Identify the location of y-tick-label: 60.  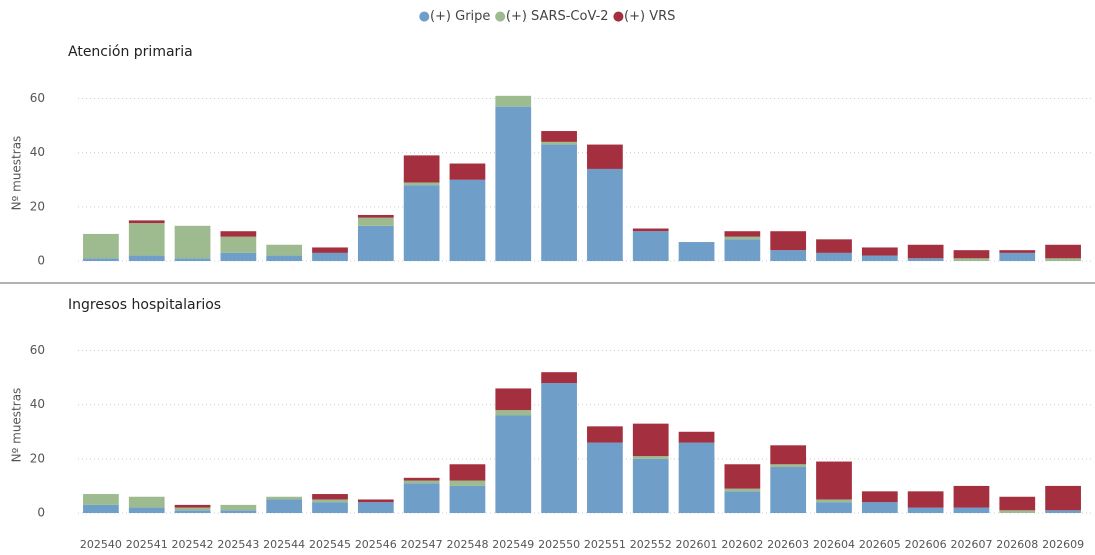
(37, 98).